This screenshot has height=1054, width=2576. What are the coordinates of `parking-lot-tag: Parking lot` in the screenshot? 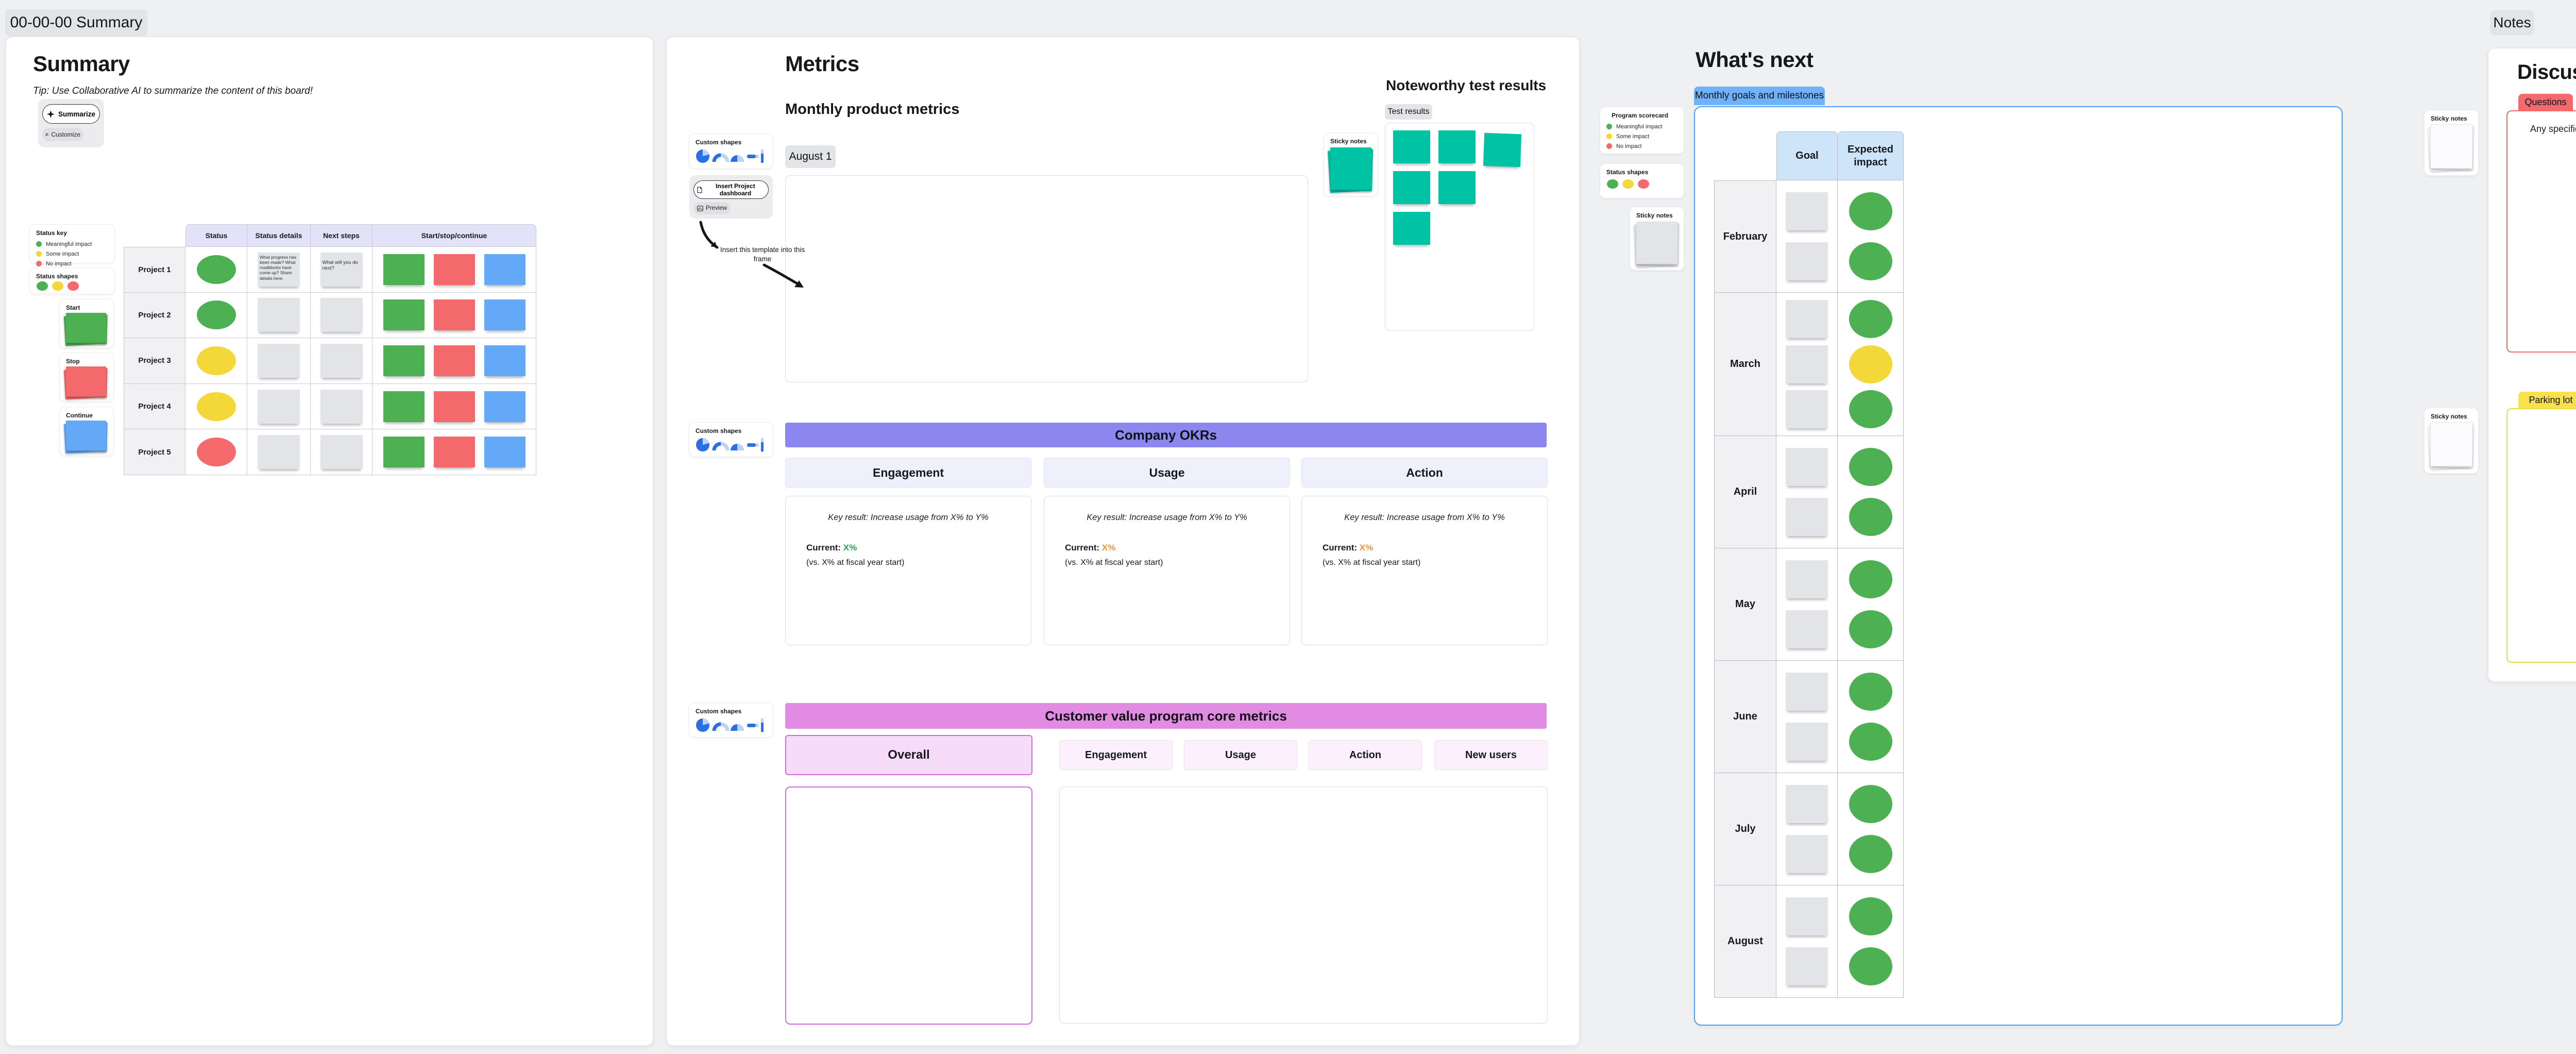 It's located at (2547, 400).